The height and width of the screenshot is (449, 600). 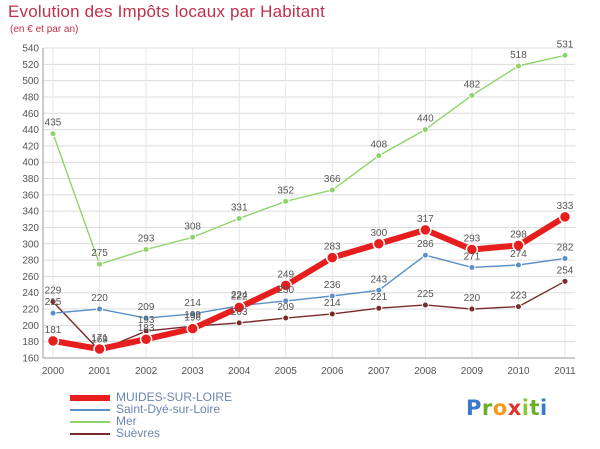 What do you see at coordinates (472, 298) in the screenshot?
I see `data-label-suevres: 220` at bounding box center [472, 298].